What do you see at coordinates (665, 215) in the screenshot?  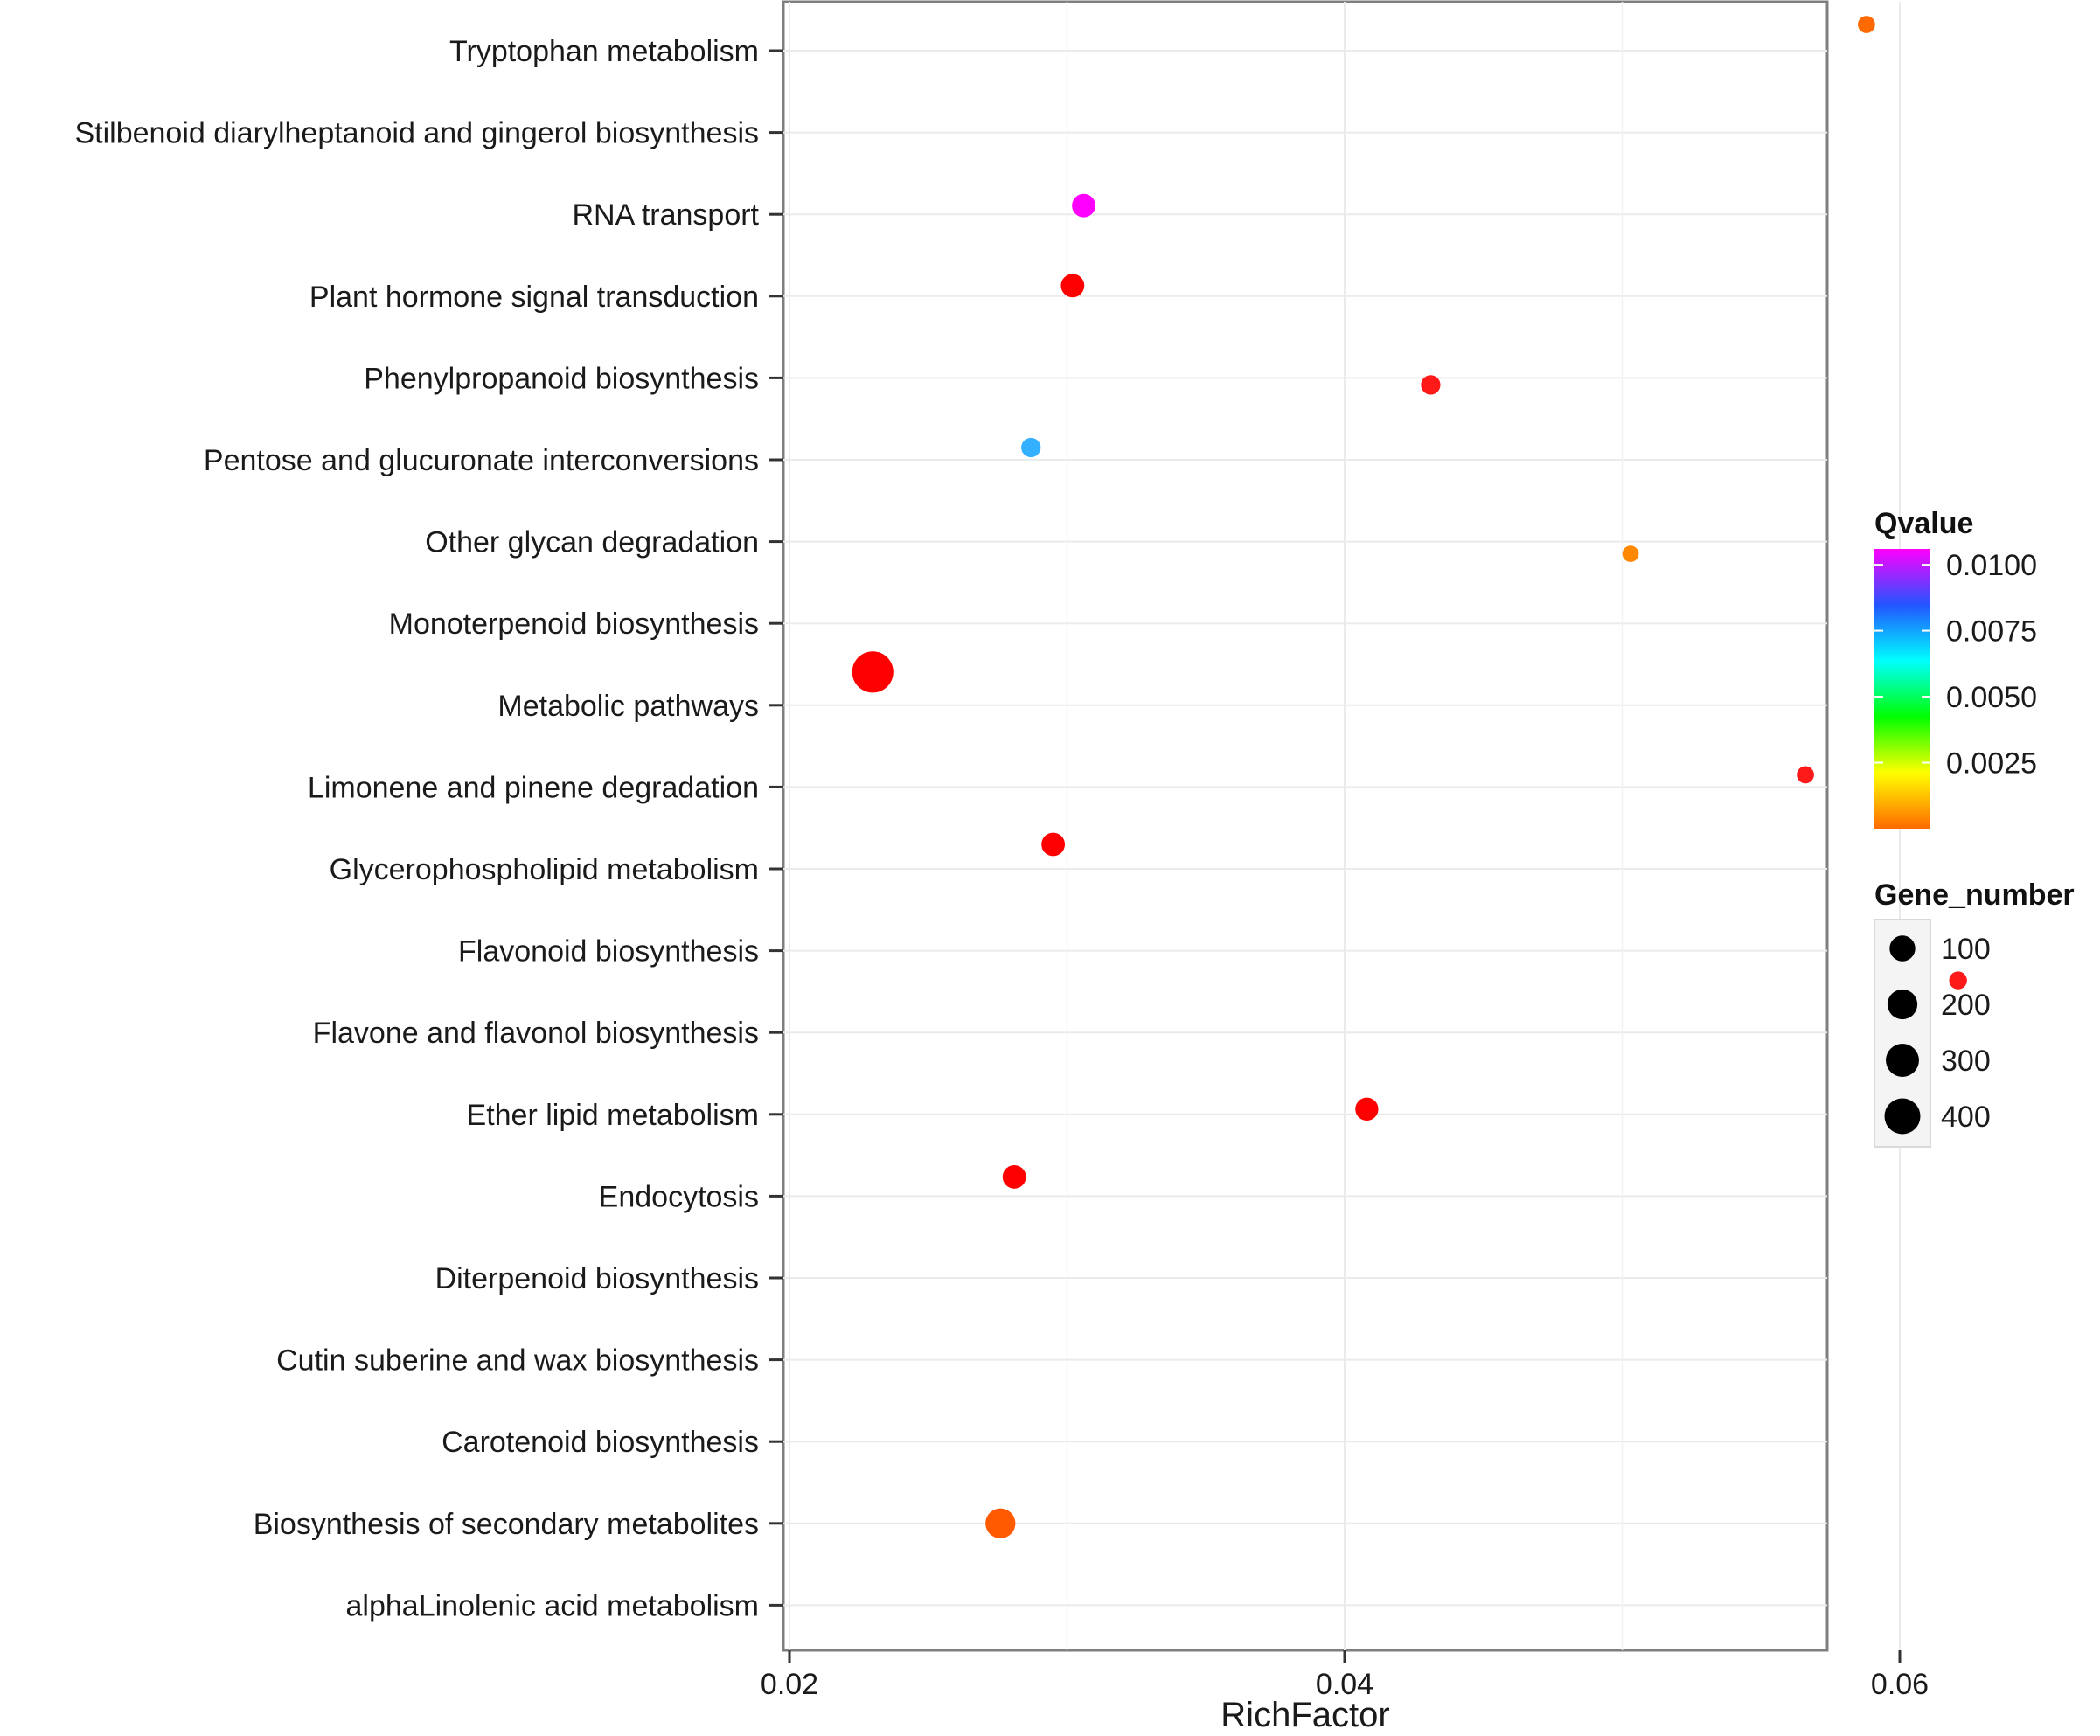 I see `y-tick-label: RNA transport` at bounding box center [665, 215].